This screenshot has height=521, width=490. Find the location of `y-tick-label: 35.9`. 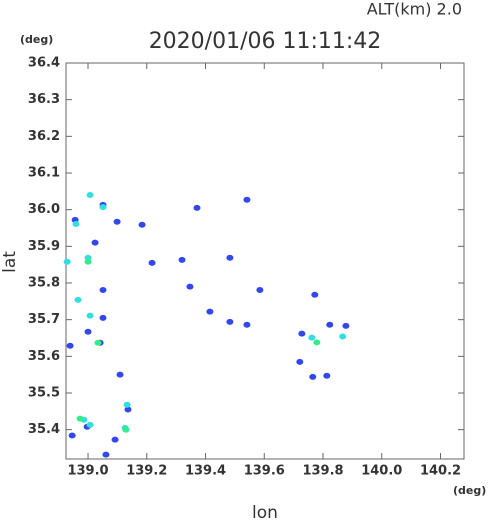

y-tick-label: 35.9 is located at coordinates (44, 246).